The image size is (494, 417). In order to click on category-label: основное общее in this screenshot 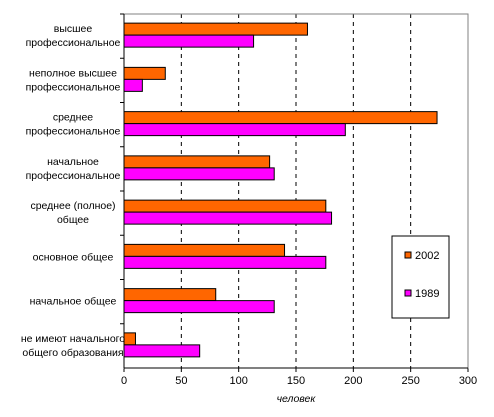, I will do `click(73, 257)`.